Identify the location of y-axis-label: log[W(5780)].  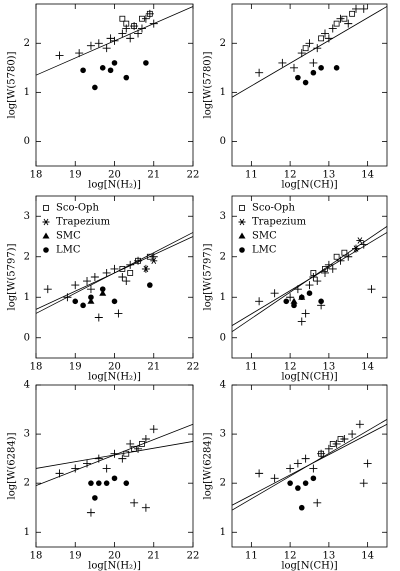
(12, 84).